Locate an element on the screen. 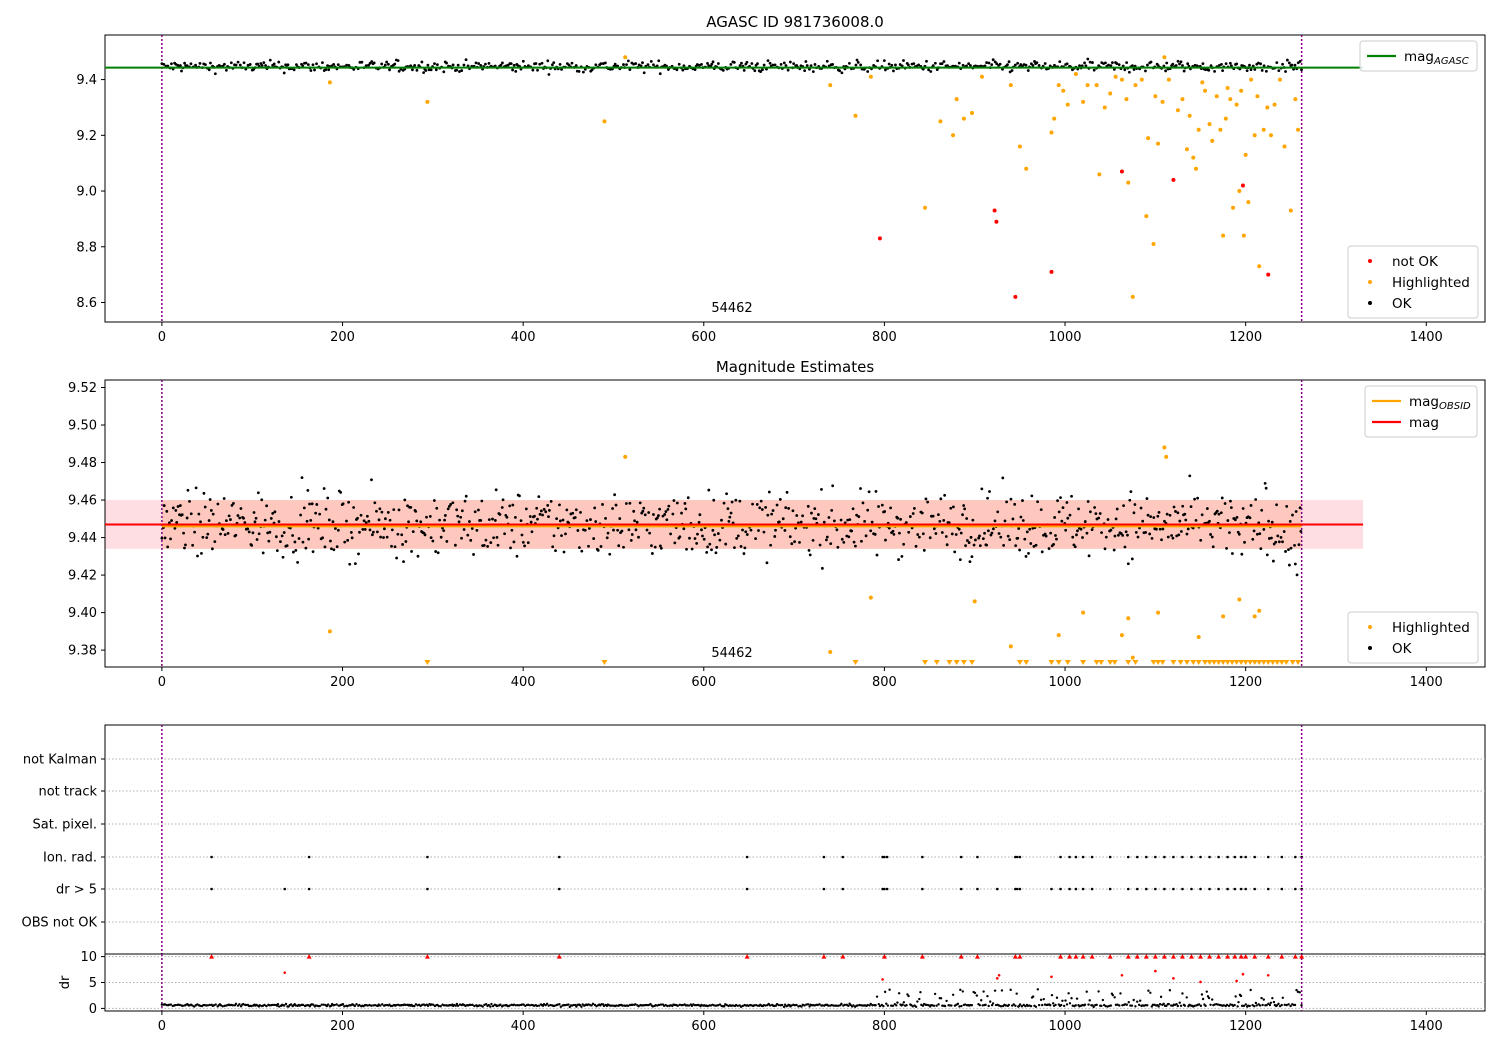 The width and height of the screenshot is (1500, 1050). panel-3-category-label: Ion. rad. is located at coordinates (70, 858).